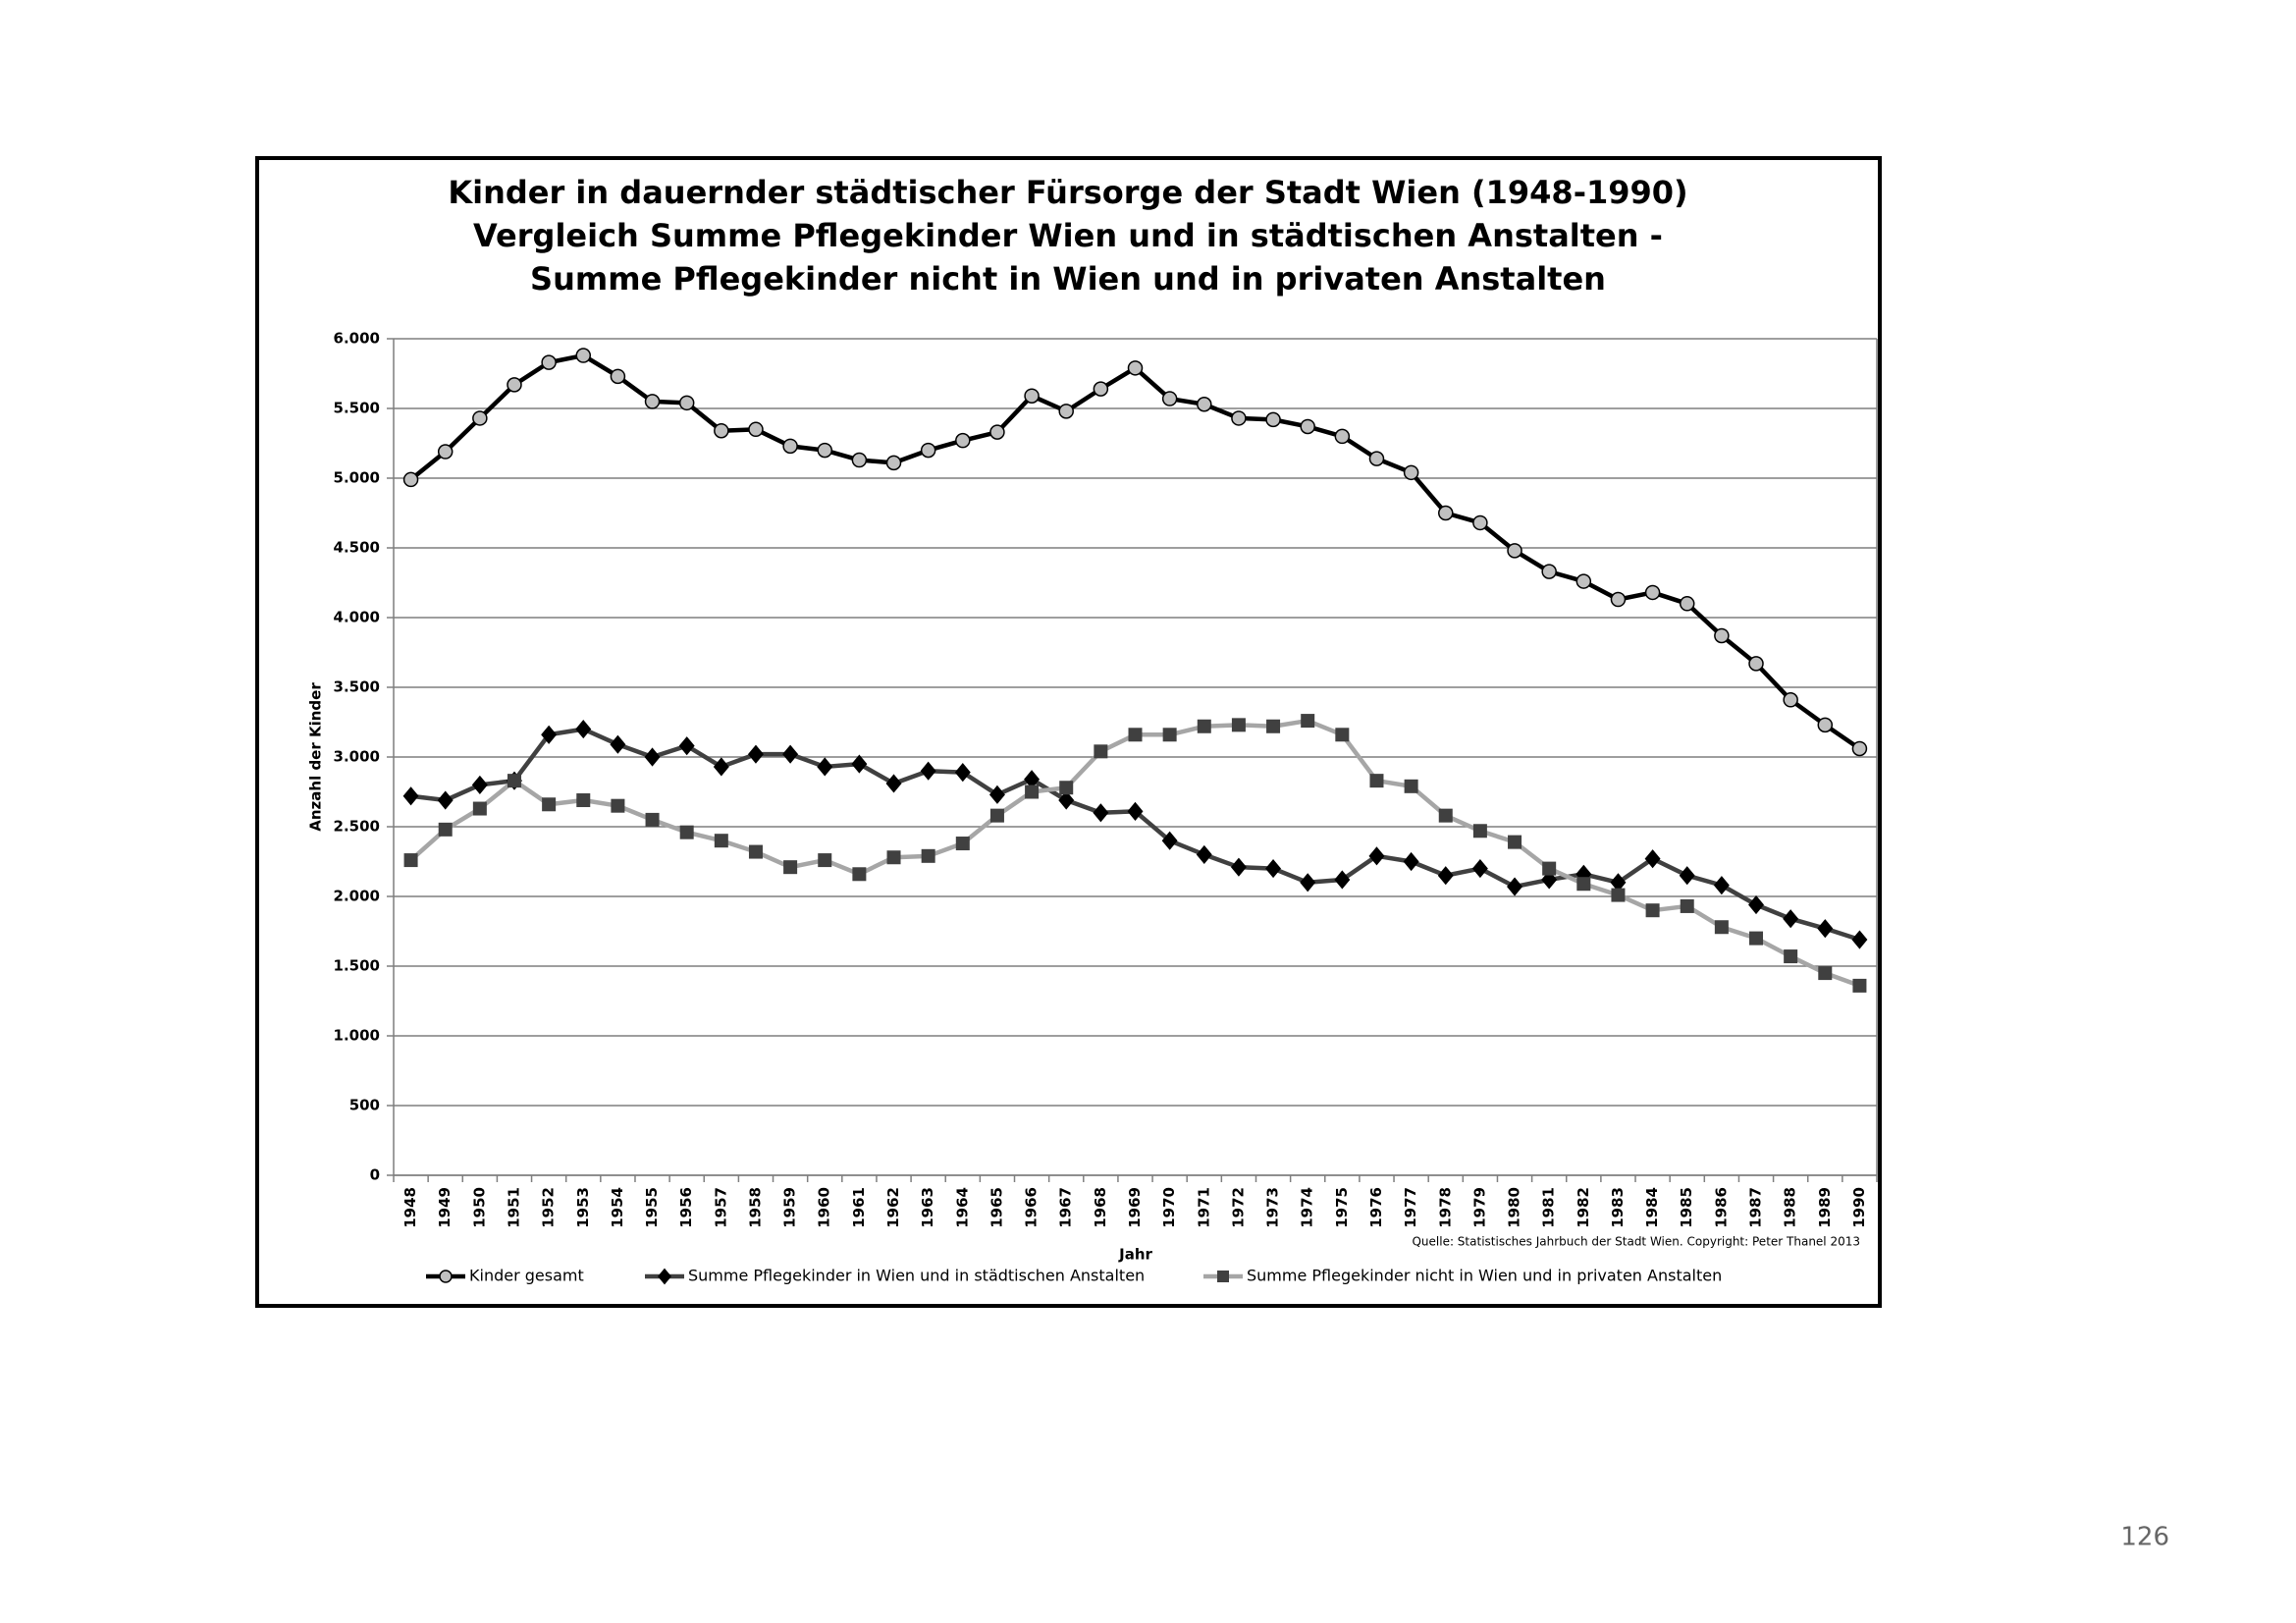 This screenshot has width=2296, height=1623. Describe the element at coordinates (410, 1207) in the screenshot. I see `x-tick-label: 1948` at that location.